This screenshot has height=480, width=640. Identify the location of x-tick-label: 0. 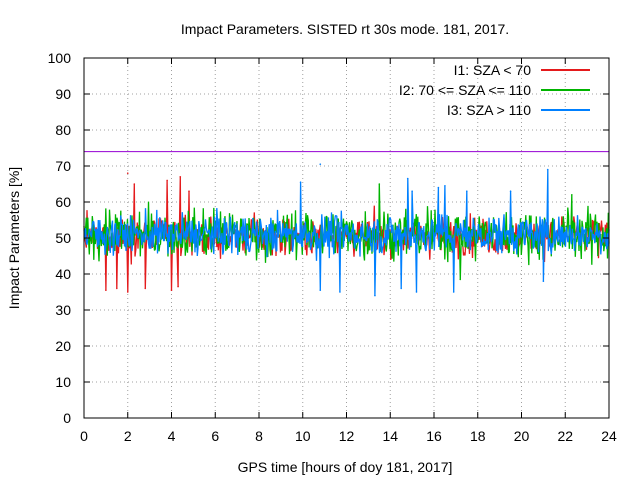
(84, 436).